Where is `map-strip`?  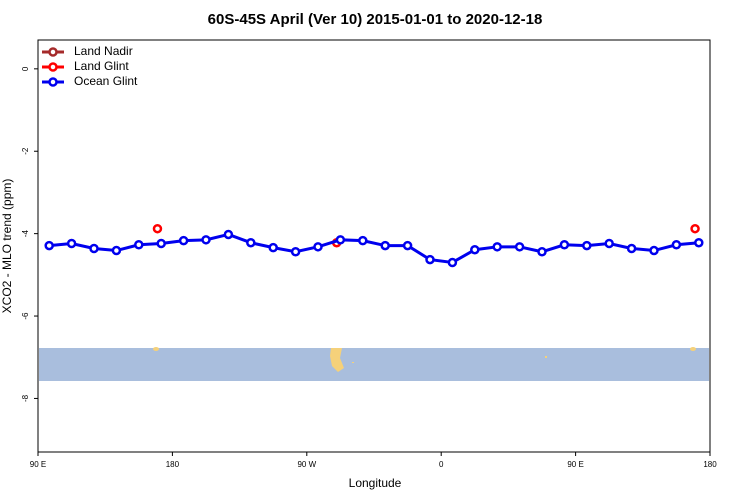
map-strip is located at coordinates (374, 364).